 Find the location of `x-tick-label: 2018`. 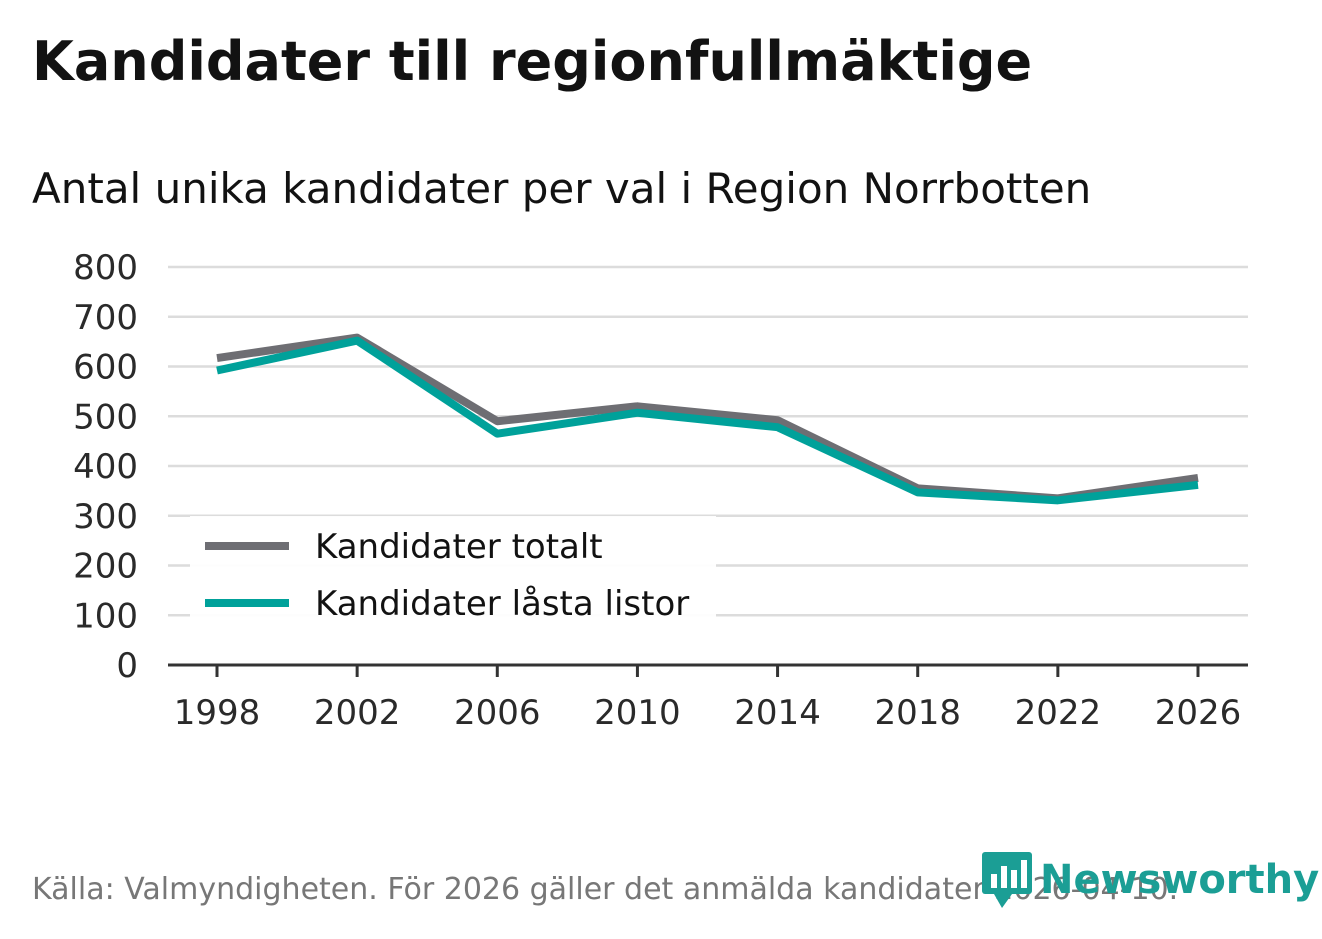

x-tick-label: 2018 is located at coordinates (917, 713).